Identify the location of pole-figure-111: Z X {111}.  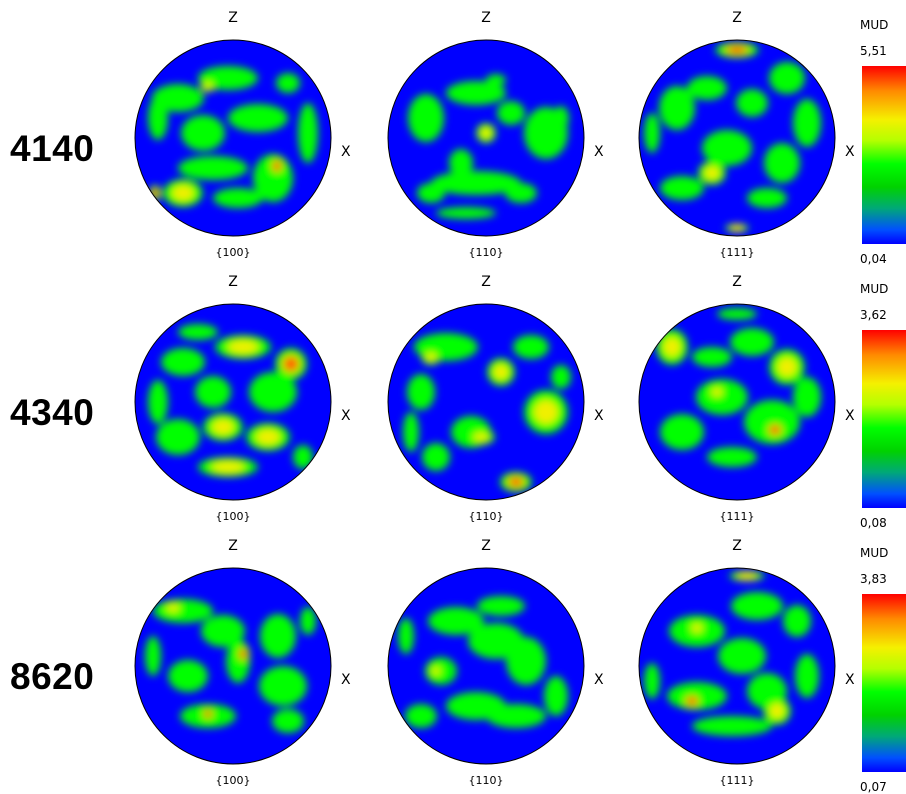
(746, 132).